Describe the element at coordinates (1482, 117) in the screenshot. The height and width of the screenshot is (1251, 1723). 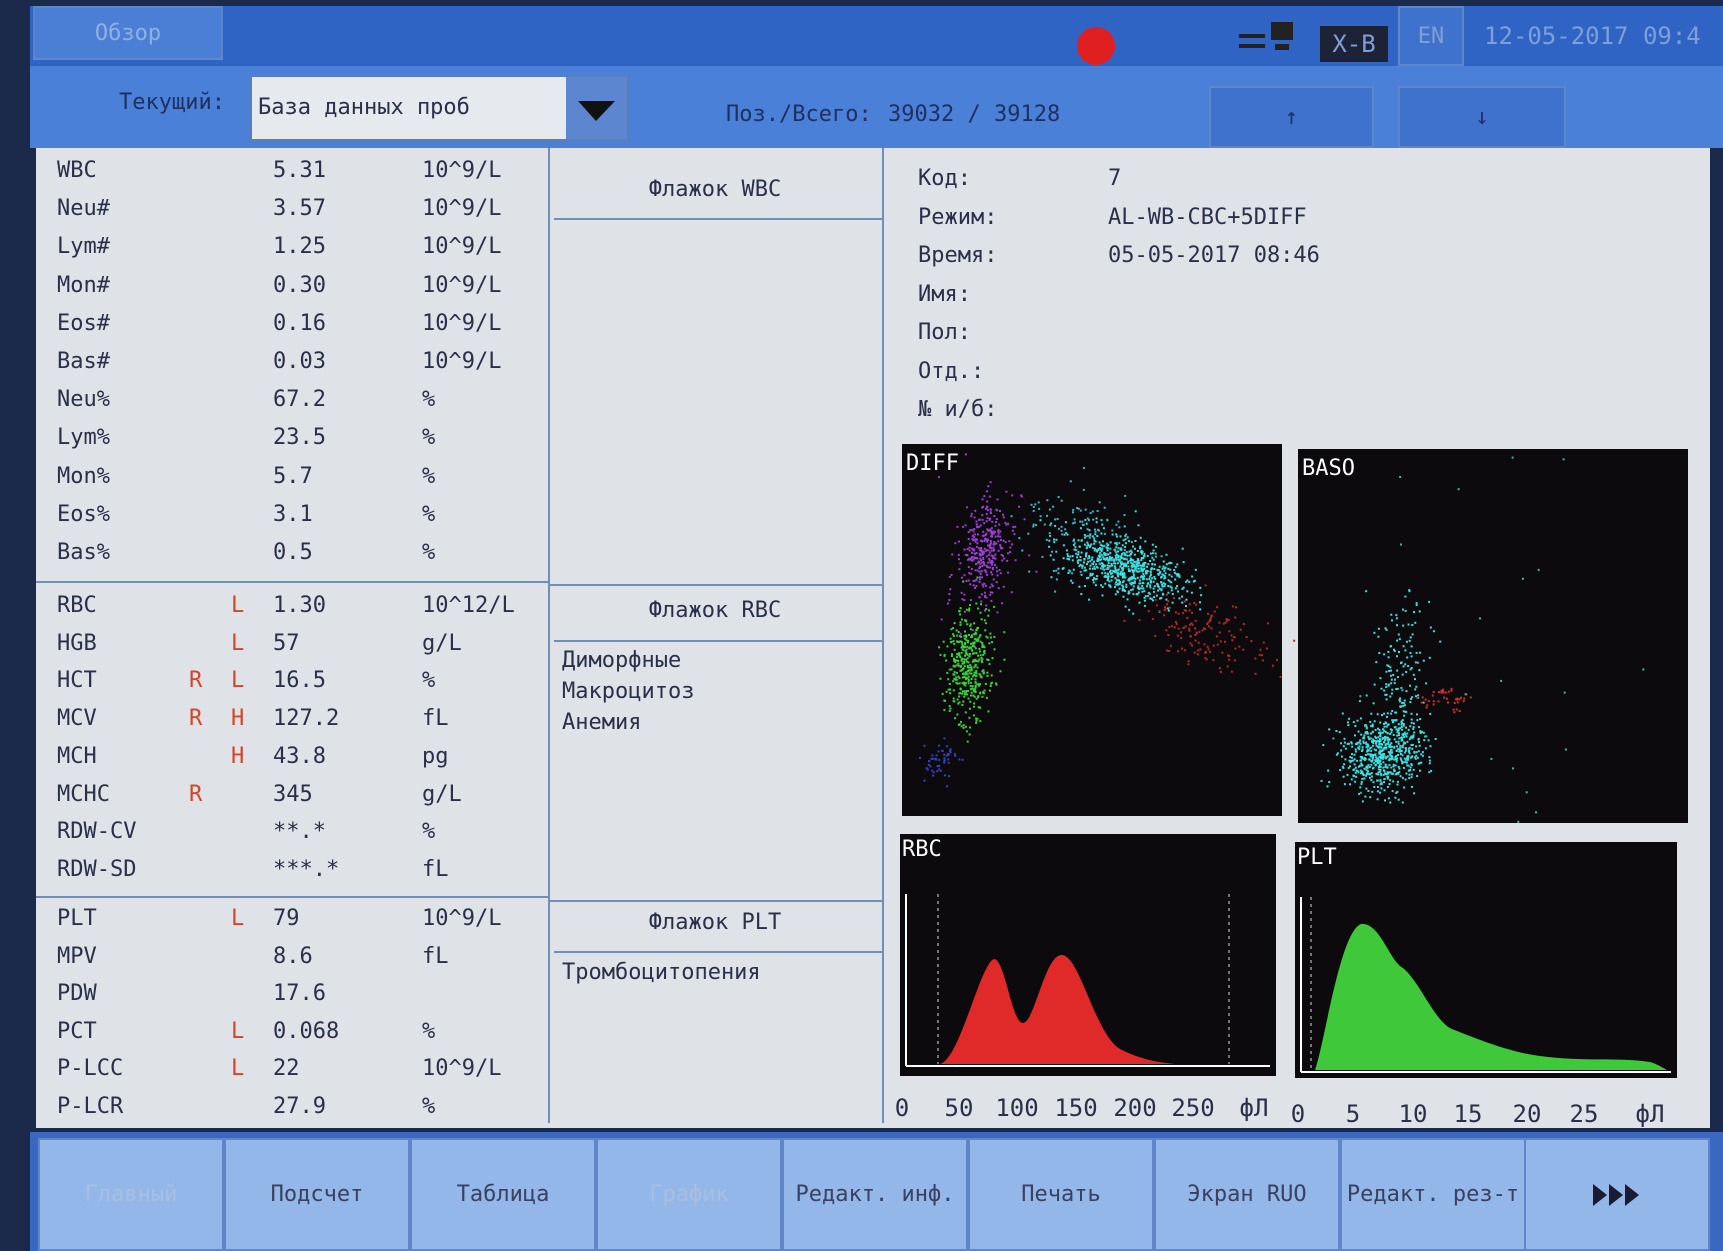
I see `down-button: ↓` at that location.